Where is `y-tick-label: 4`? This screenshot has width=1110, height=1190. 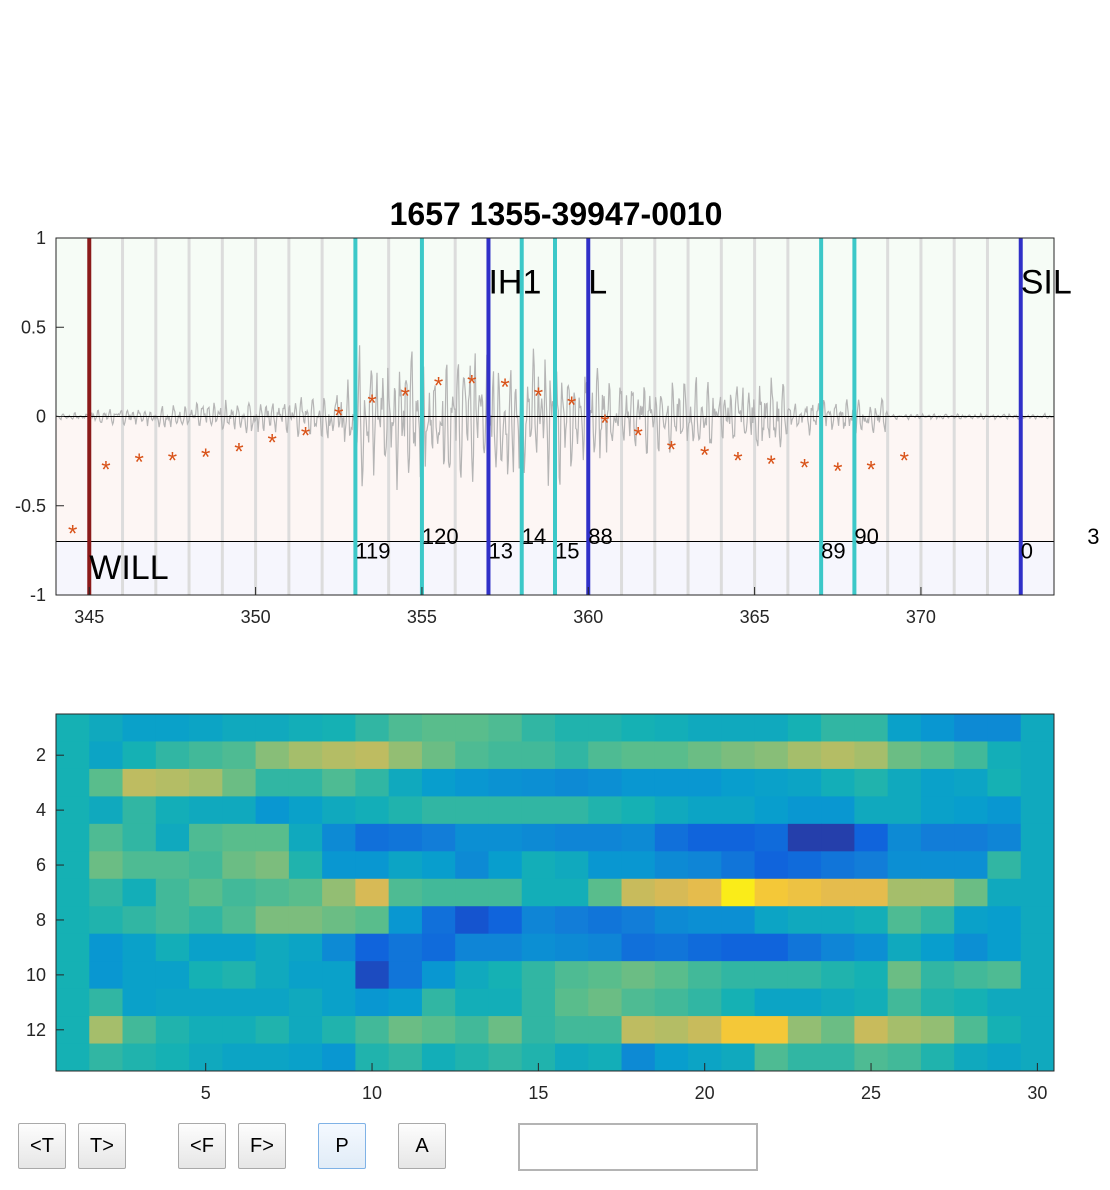
y-tick-label: 4 is located at coordinates (41, 810).